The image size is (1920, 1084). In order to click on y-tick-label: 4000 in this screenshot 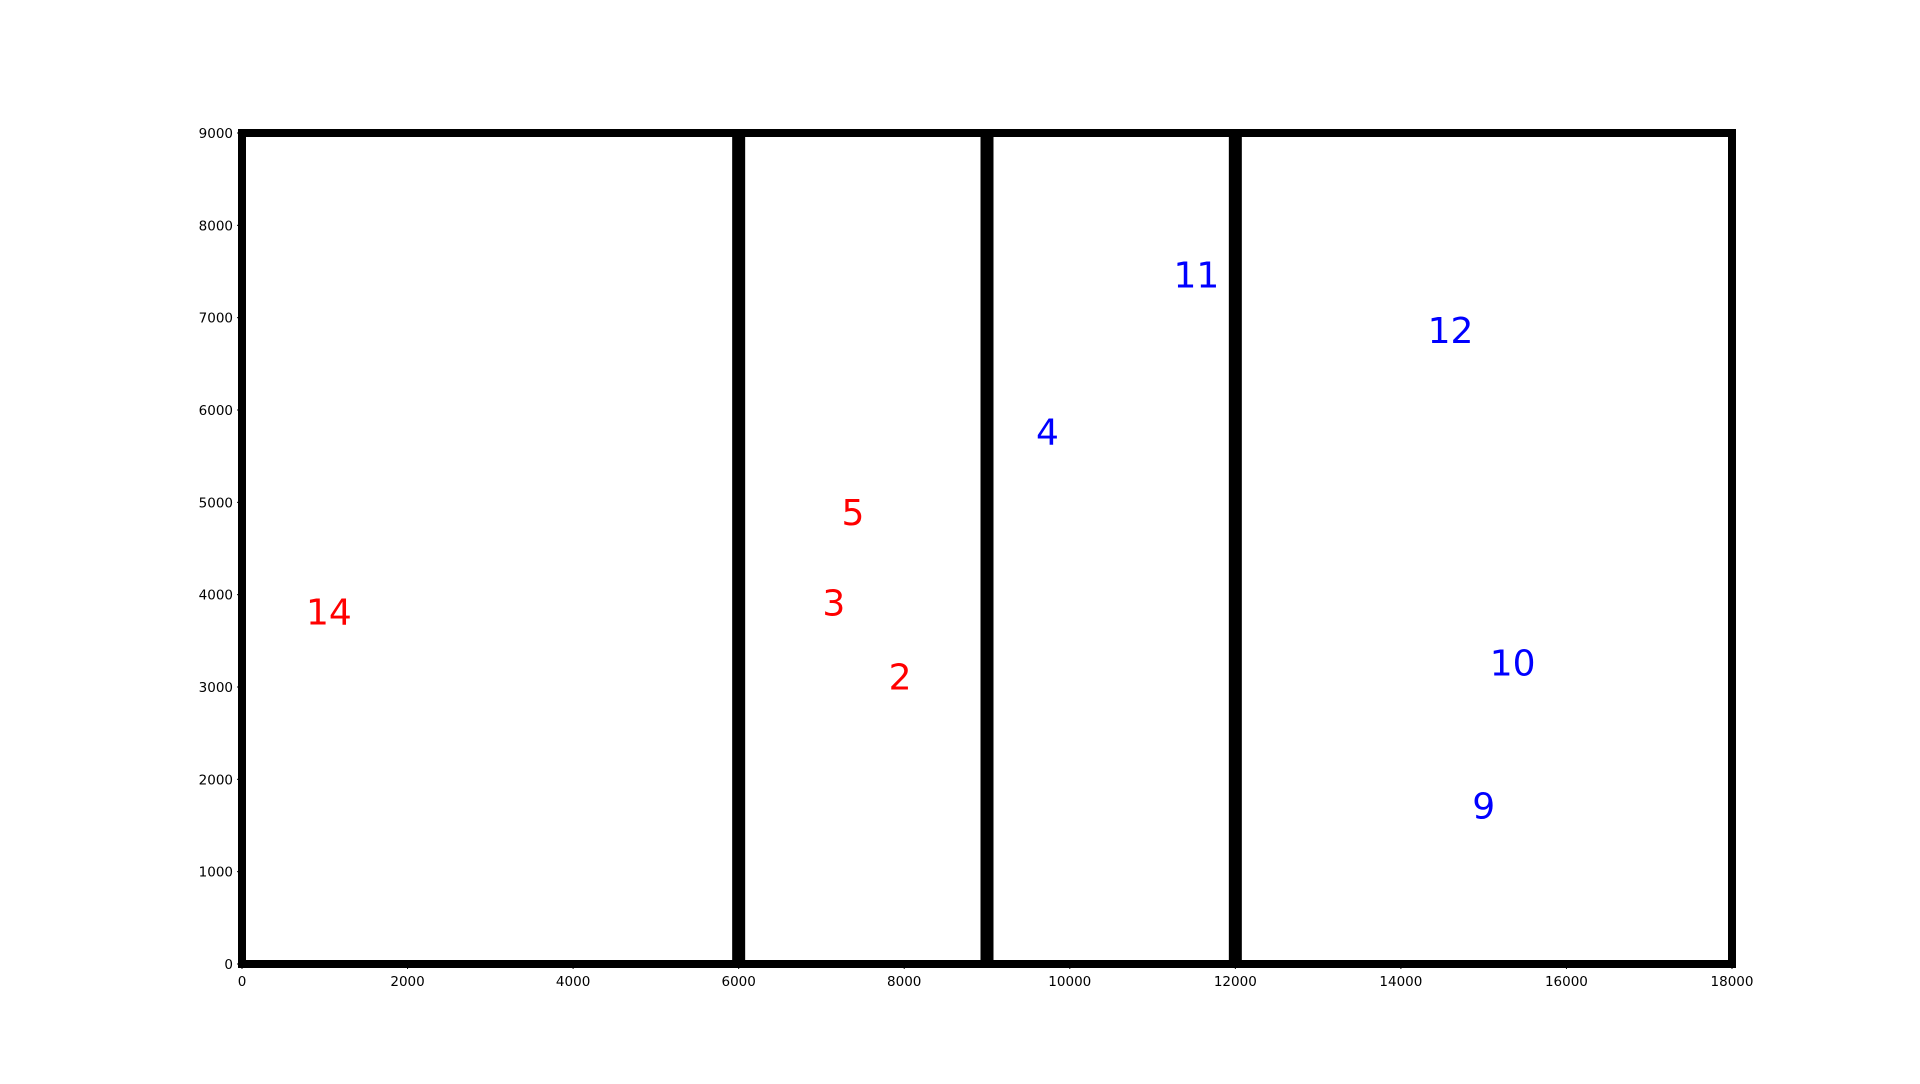, I will do `click(216, 596)`.